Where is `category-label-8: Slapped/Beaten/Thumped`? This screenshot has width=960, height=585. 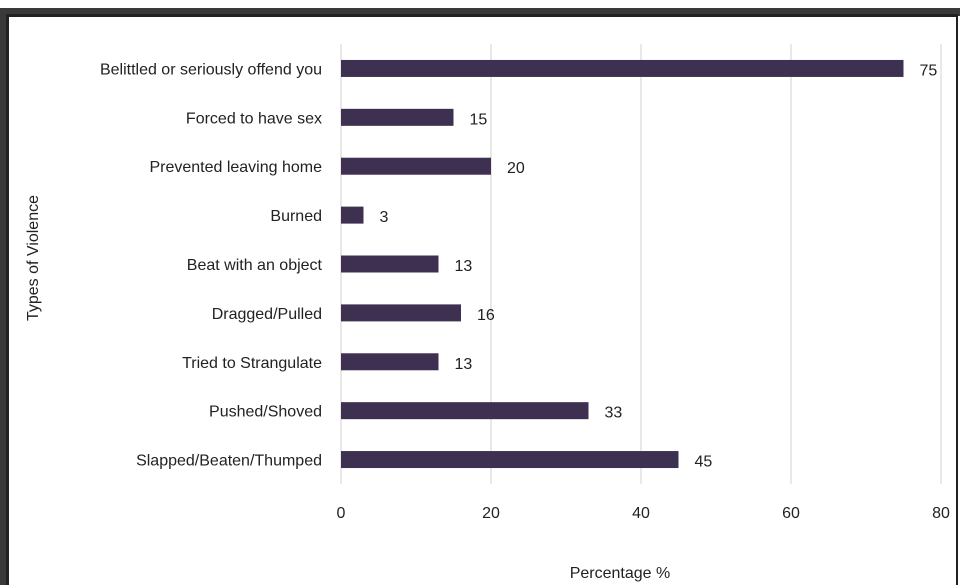
category-label-8: Slapped/Beaten/Thumped is located at coordinates (229, 461).